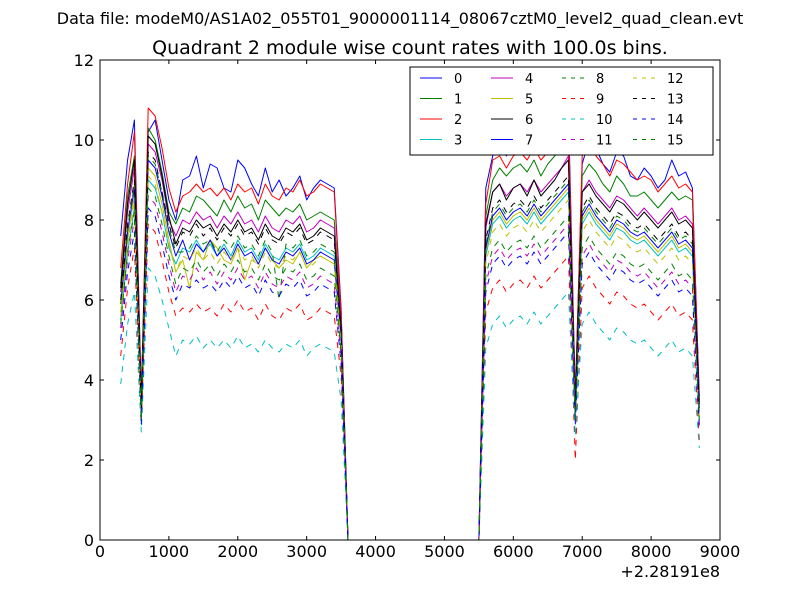 This screenshot has height=600, width=800. Describe the element at coordinates (89, 300) in the screenshot. I see `y-tick-label: 6` at that location.